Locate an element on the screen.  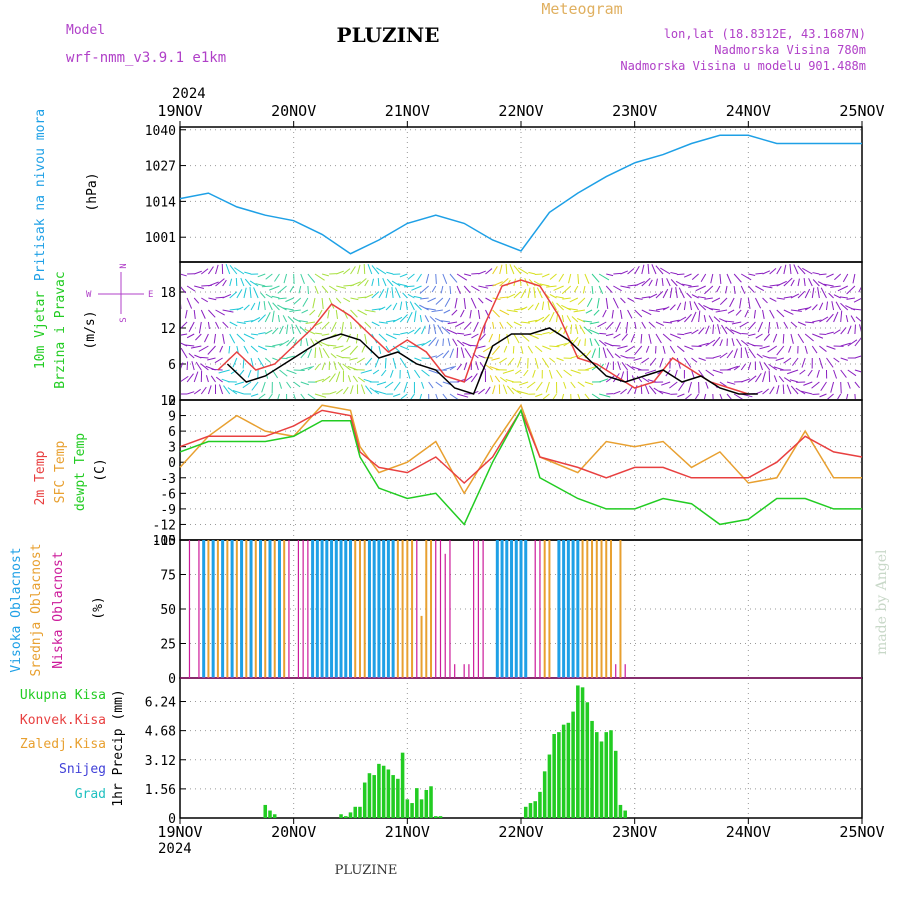
x-tick-label-bottom: 19NOV is located at coordinates (179, 832).